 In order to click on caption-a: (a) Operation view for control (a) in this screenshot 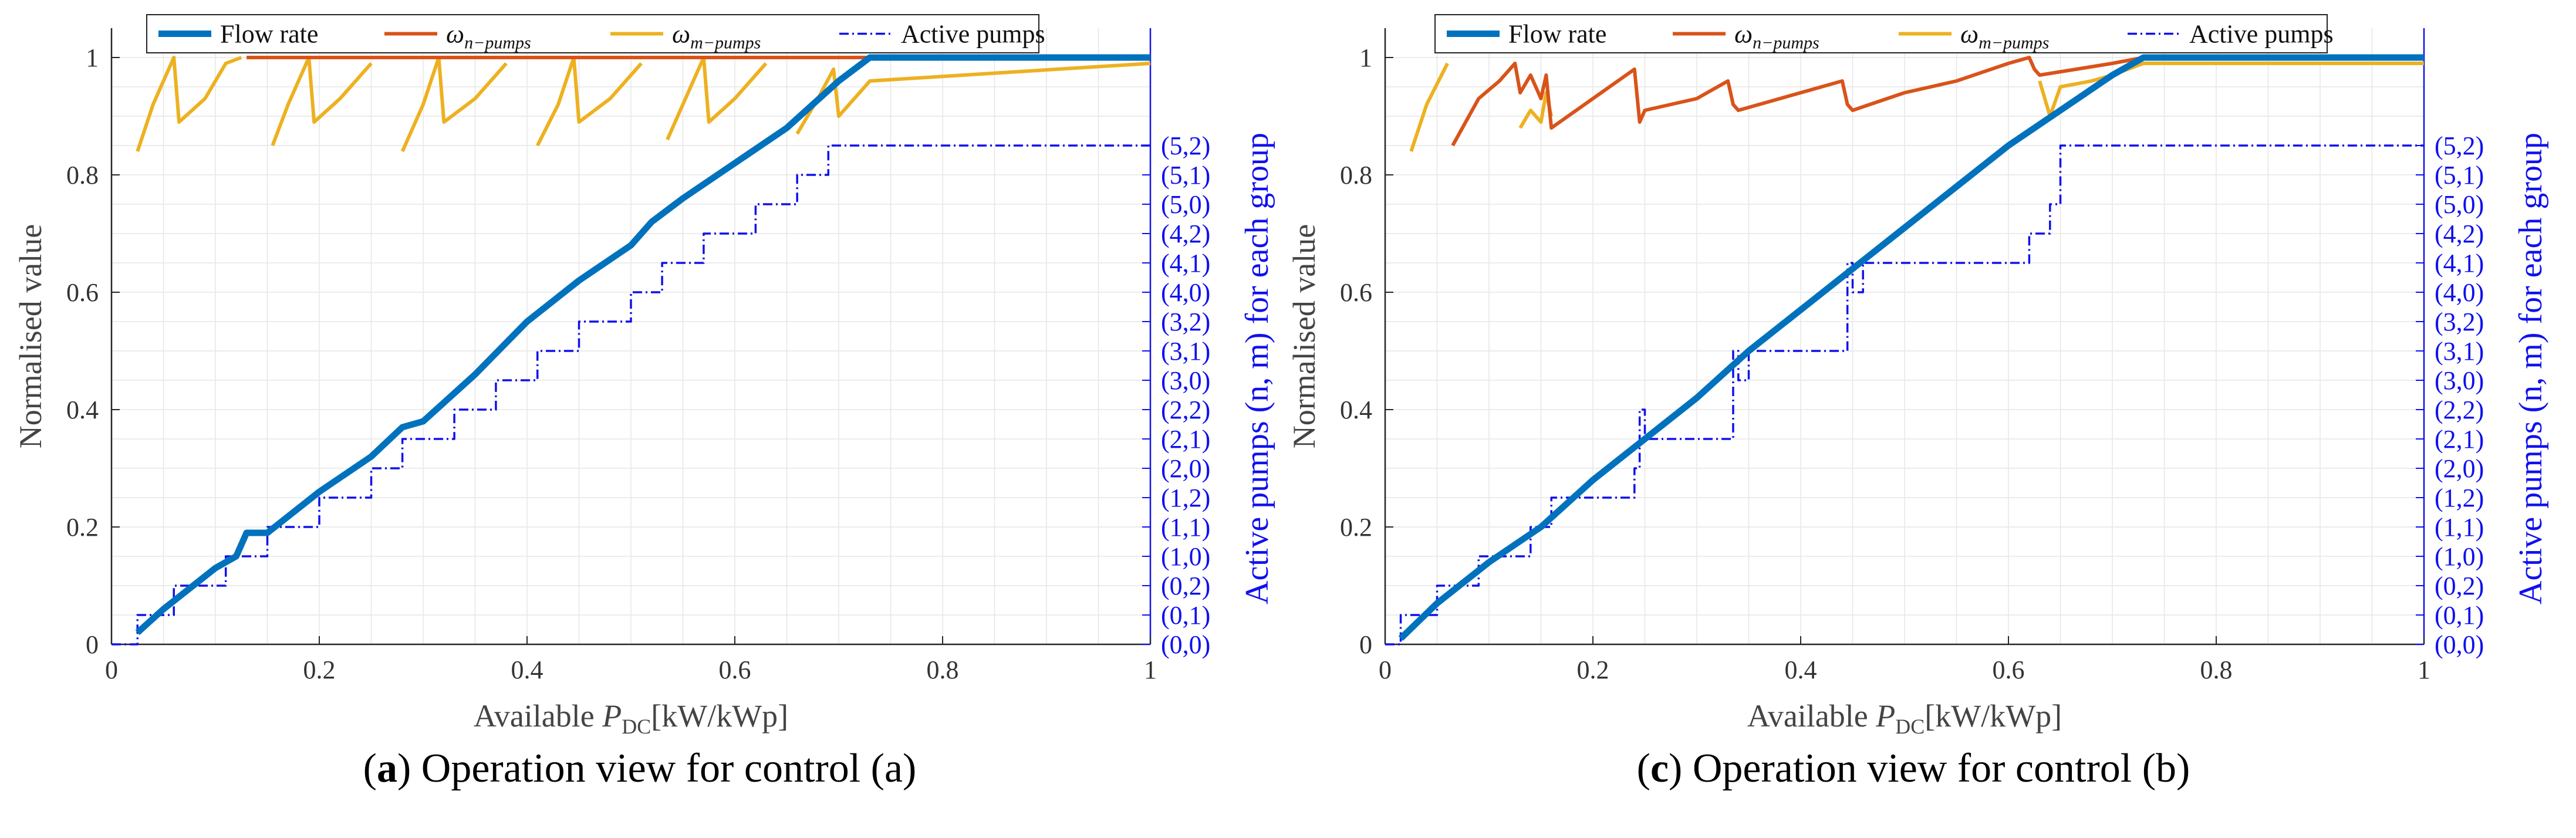, I will do `click(640, 769)`.